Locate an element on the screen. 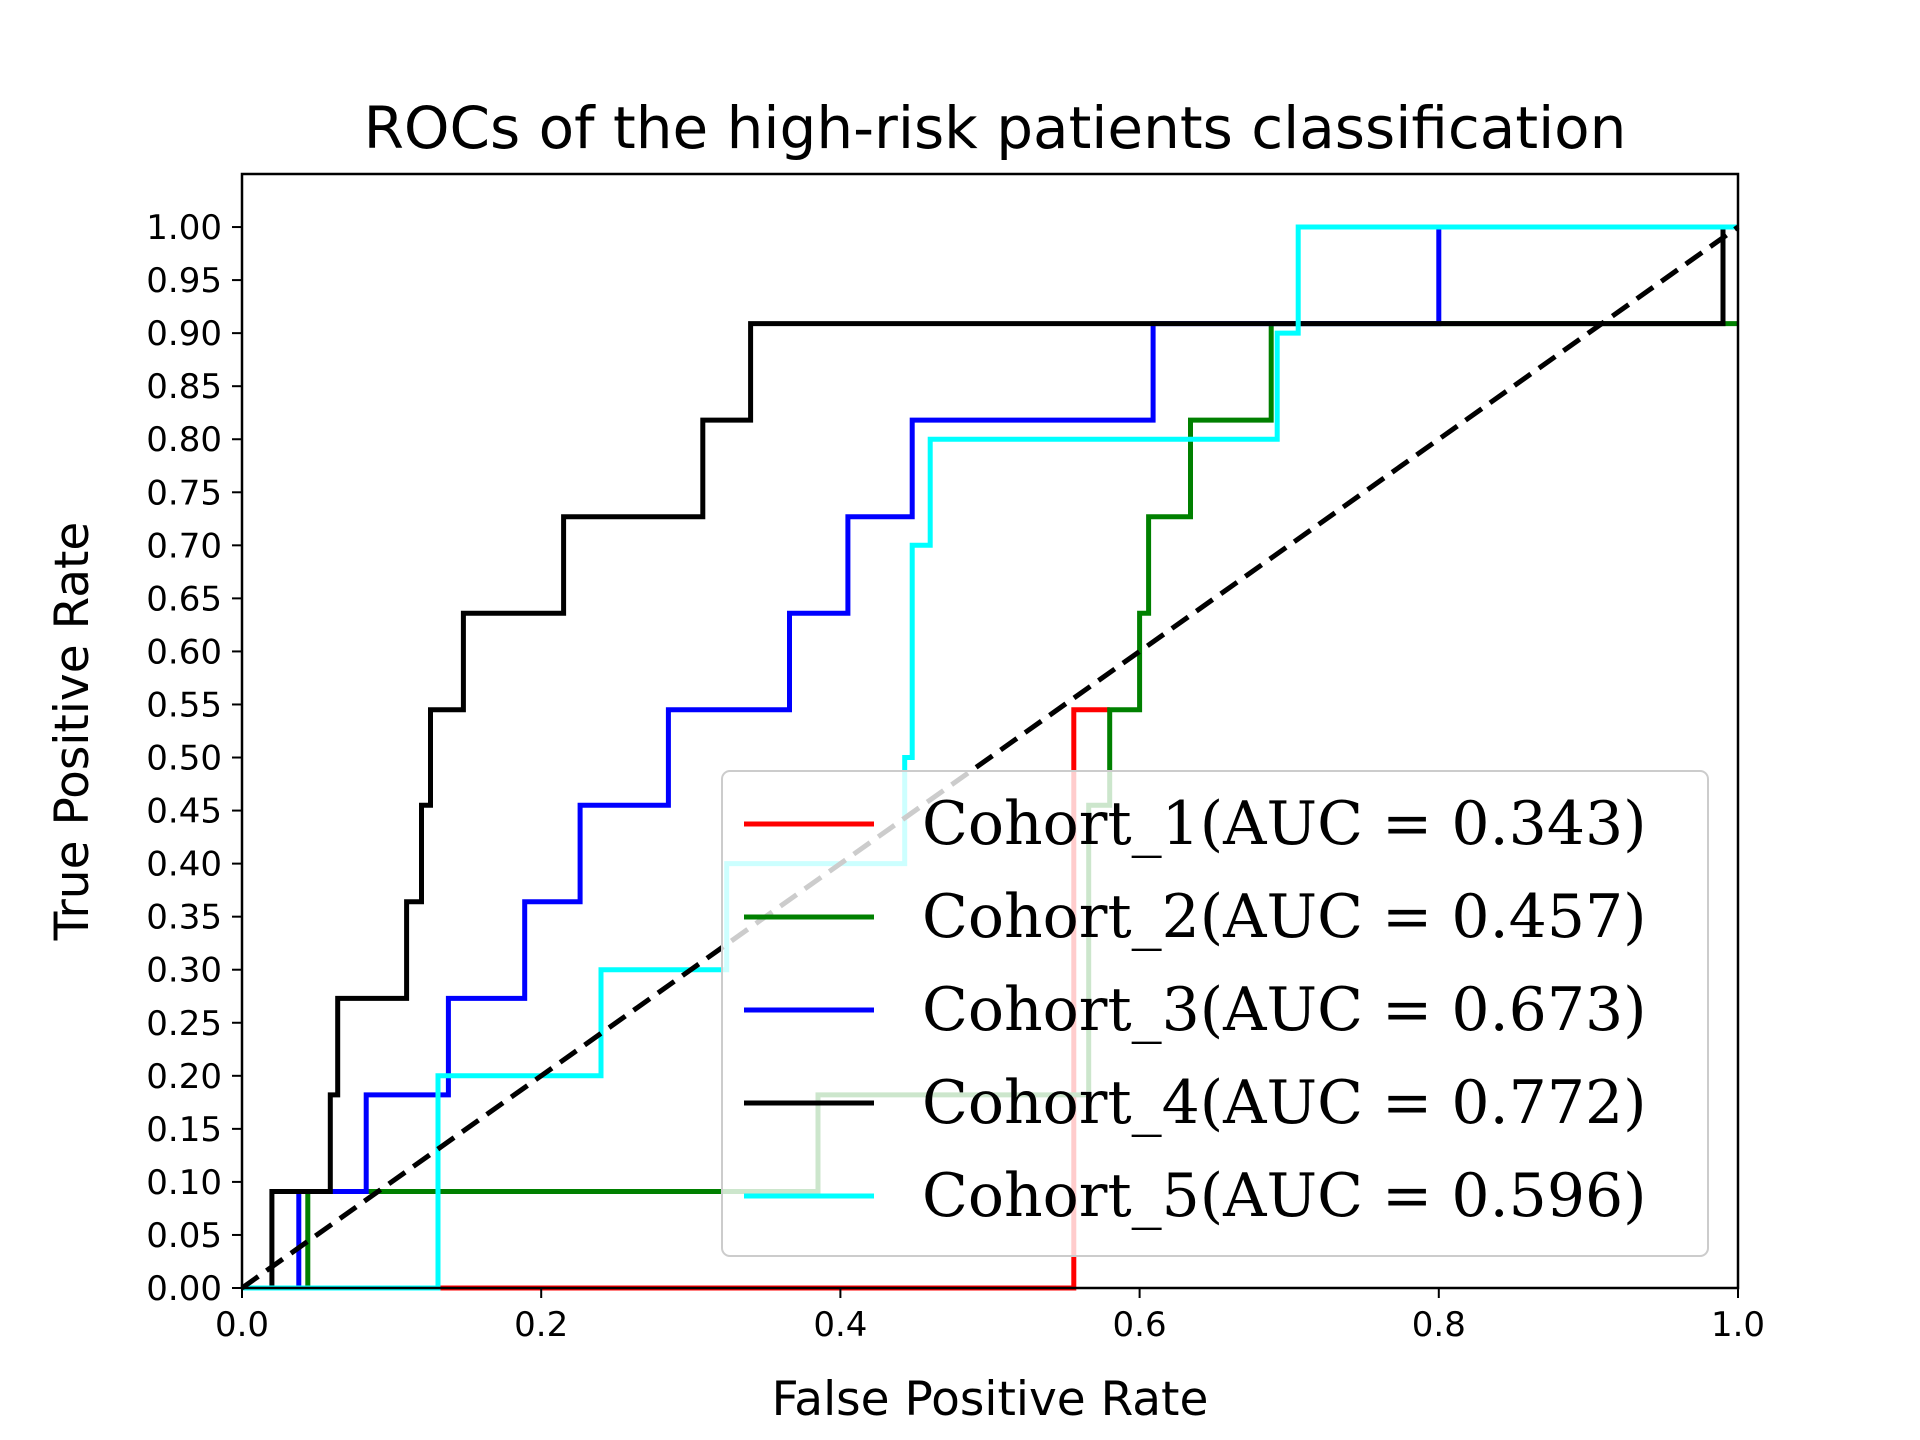 The height and width of the screenshot is (1440, 1920). y-tick-label: 0.25 is located at coordinates (184, 1024).